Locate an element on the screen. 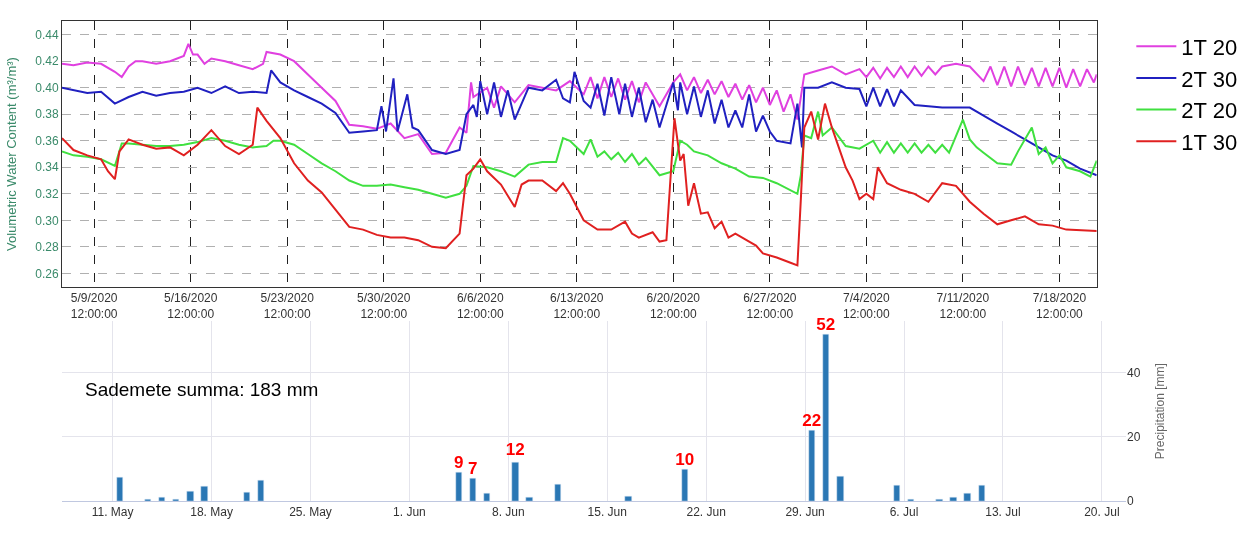 The width and height of the screenshot is (1252, 557). y-tick-label: 0.30 is located at coordinates (47, 220).